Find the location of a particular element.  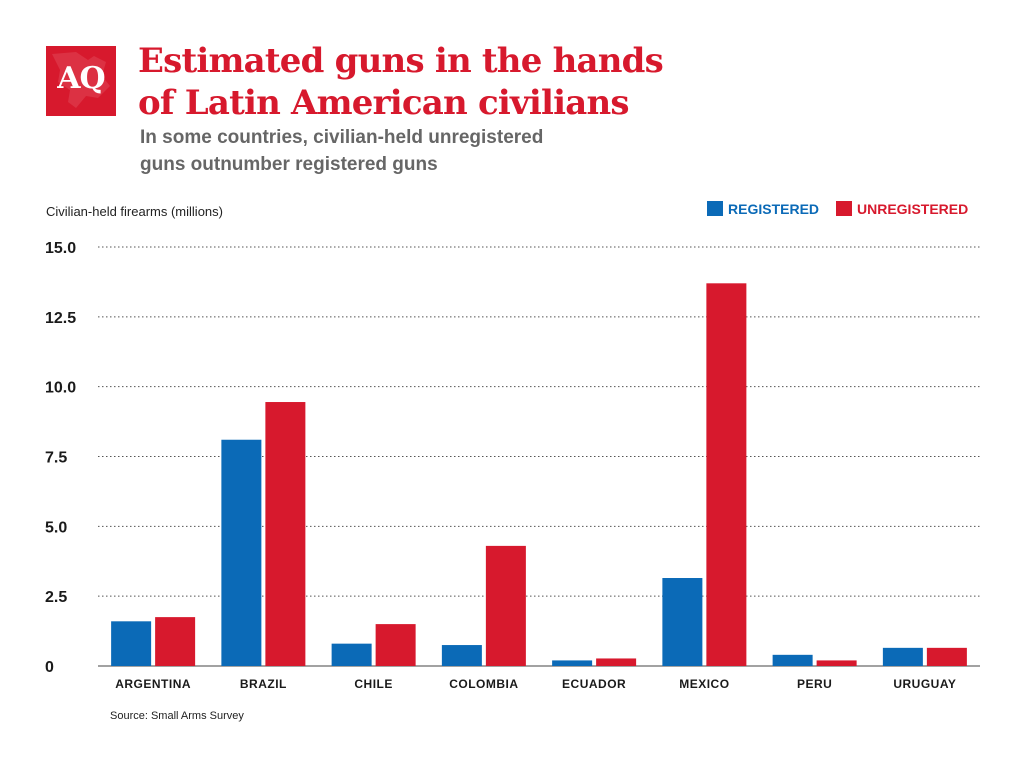

unregistered-bar-argentina is located at coordinates (175, 641).